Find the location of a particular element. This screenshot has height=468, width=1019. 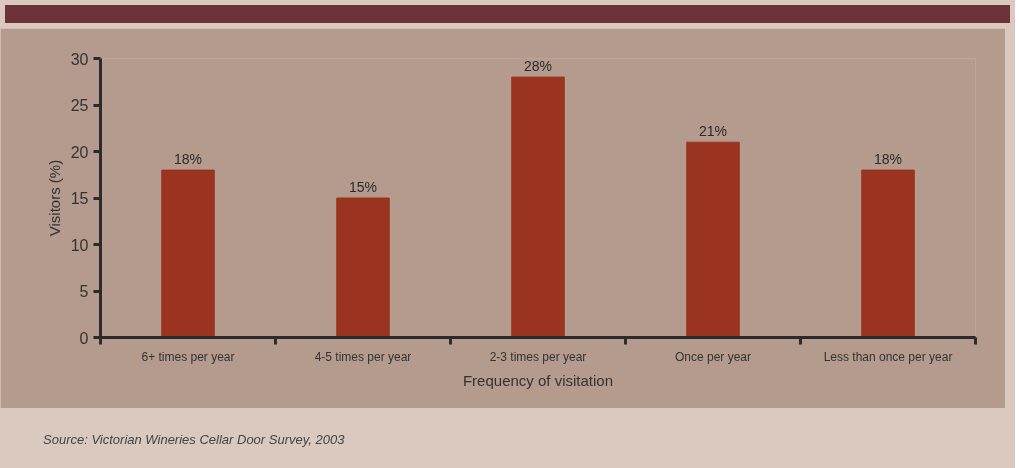

y-tick-label: 5 is located at coordinates (84, 291).